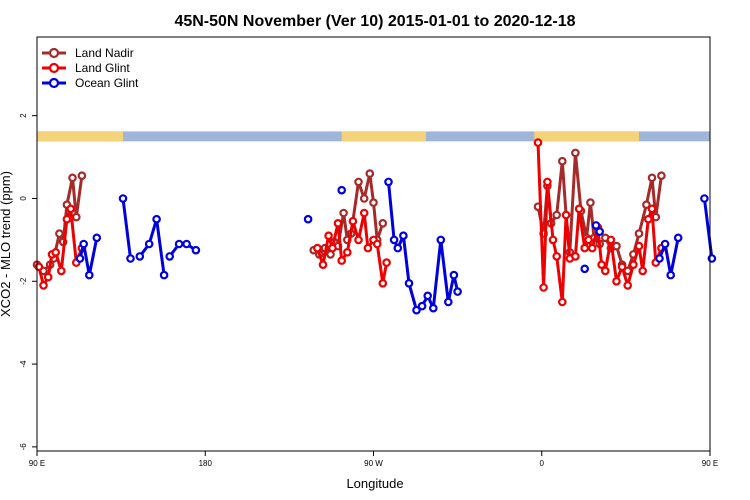 The image size is (750, 500). I want to click on x-tick-label-1: 180, so click(206, 463).